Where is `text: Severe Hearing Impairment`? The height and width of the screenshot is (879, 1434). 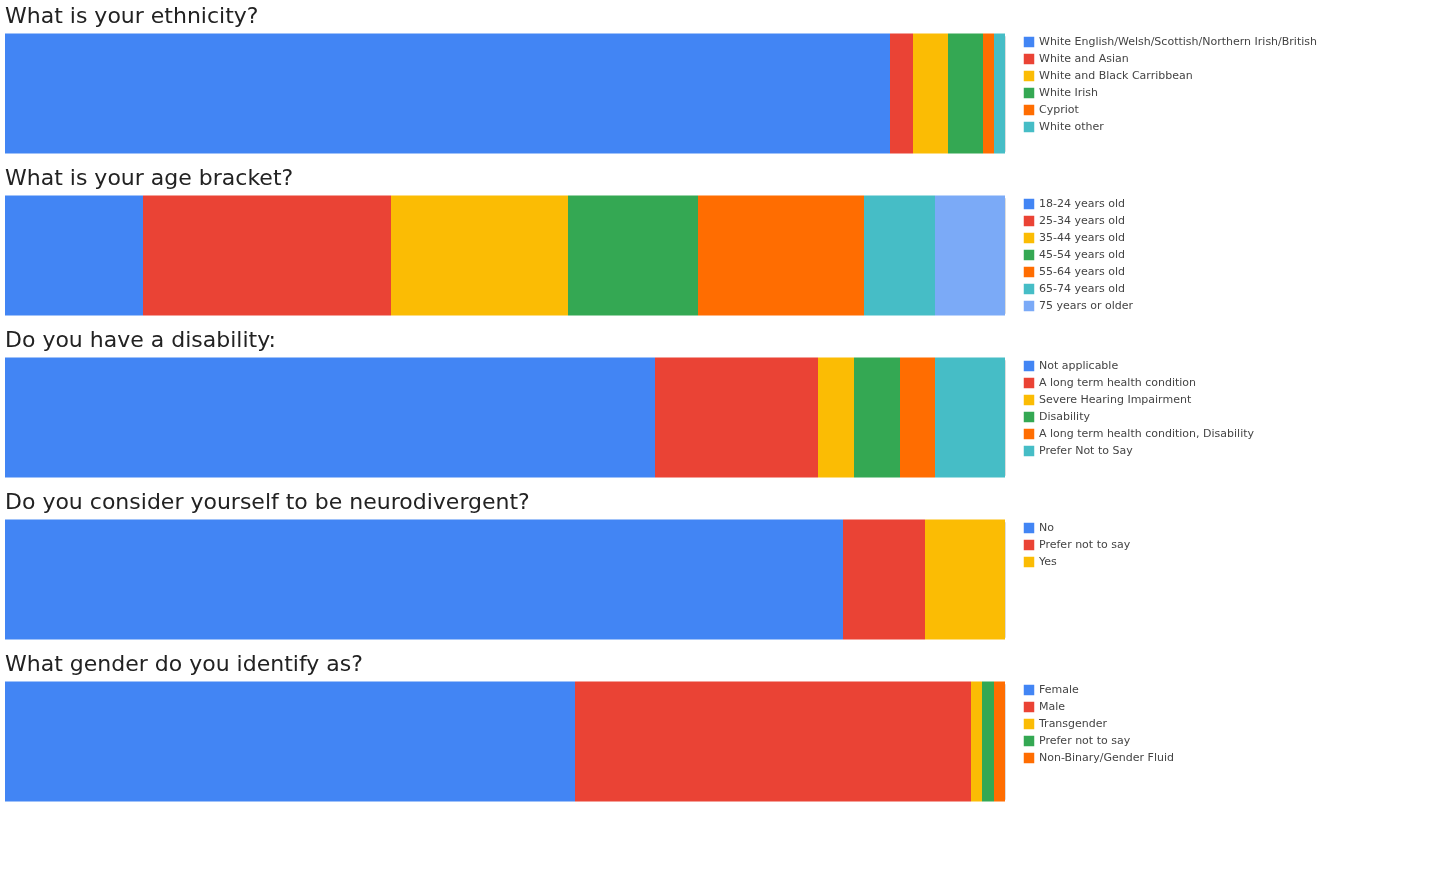
text: Severe Hearing Impairment is located at coordinates (1115, 399).